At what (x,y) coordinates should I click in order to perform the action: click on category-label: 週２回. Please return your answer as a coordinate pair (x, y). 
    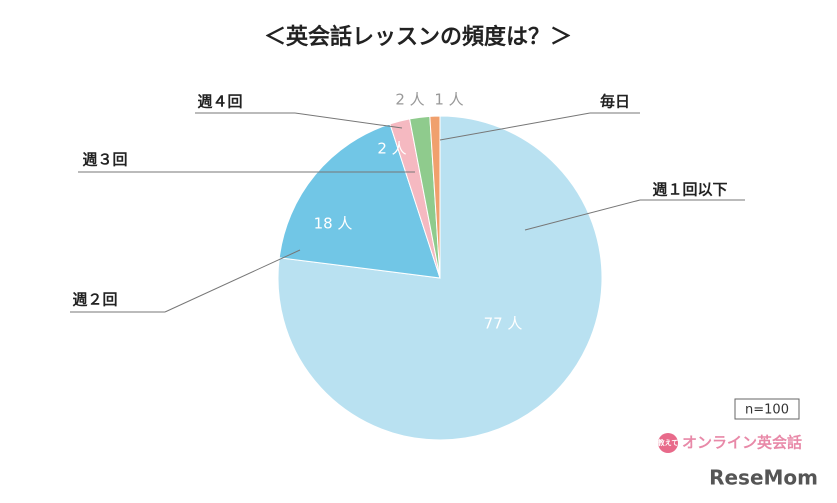
    Looking at the image, I should click on (94, 300).